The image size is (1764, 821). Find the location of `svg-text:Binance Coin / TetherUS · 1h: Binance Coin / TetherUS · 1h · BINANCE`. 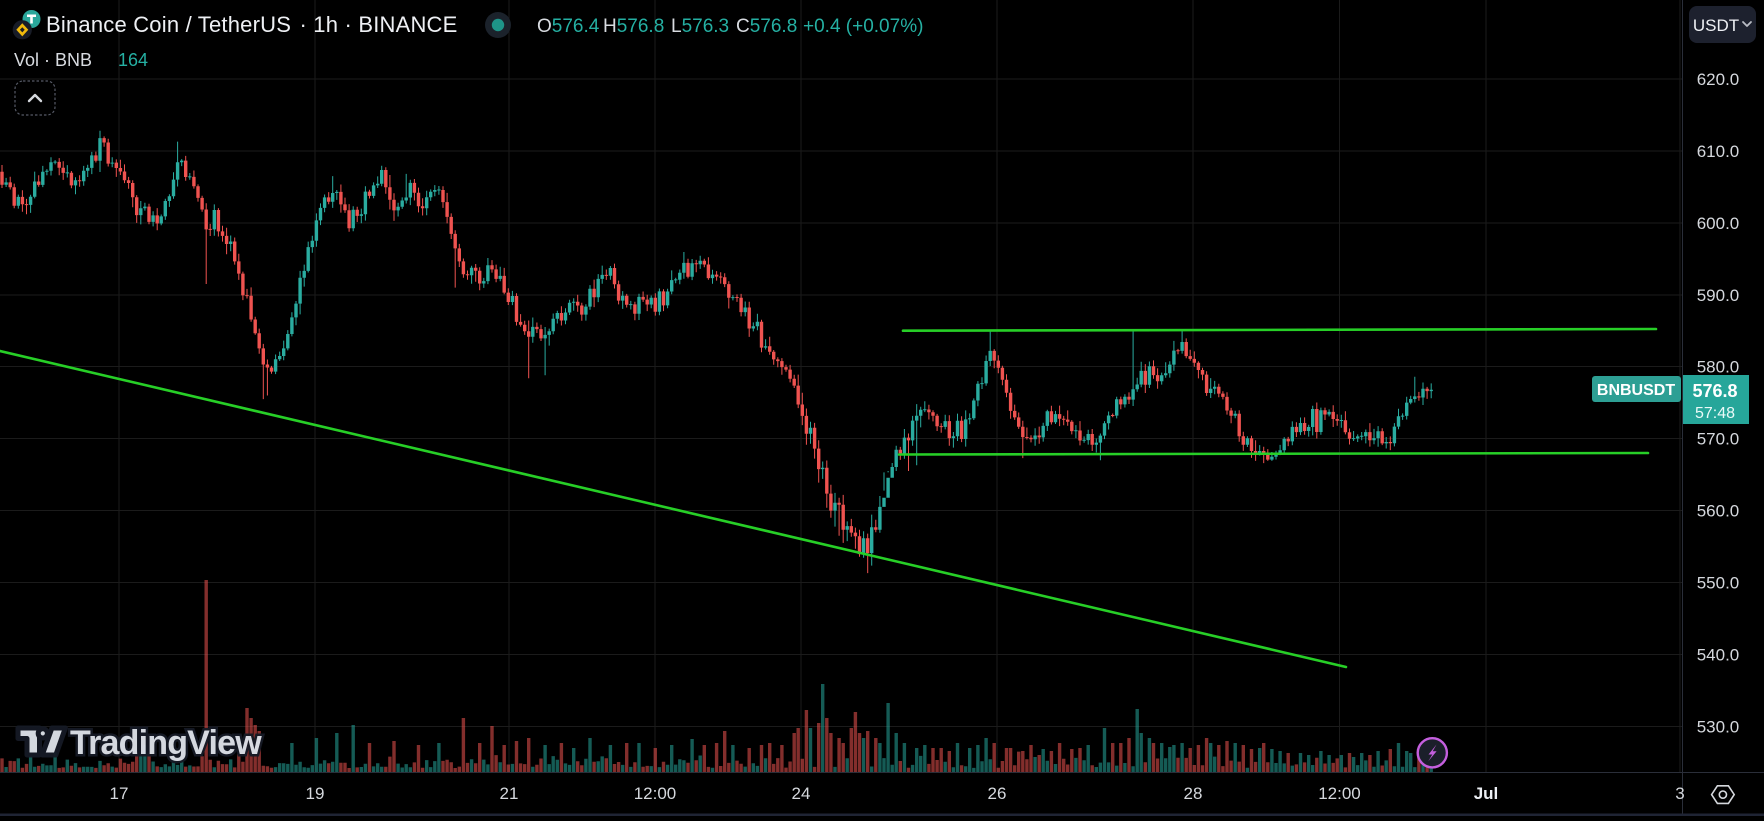

svg-text:Binance Coin / TetherUS · 1h: Binance Coin / TetherUS · 1h · BINANCE is located at coordinates (252, 24).